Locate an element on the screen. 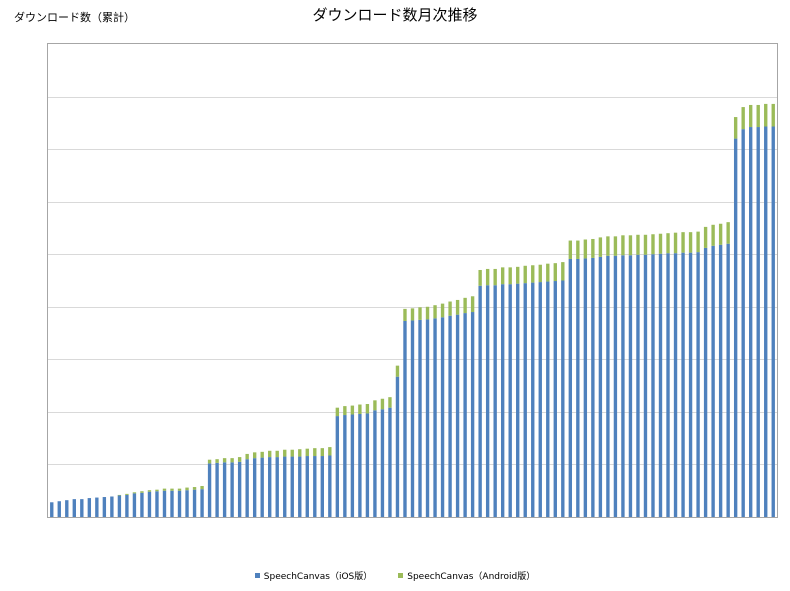 The width and height of the screenshot is (790, 591). legend-label-ios: SpeechCanvas（iOS版） is located at coordinates (318, 577).